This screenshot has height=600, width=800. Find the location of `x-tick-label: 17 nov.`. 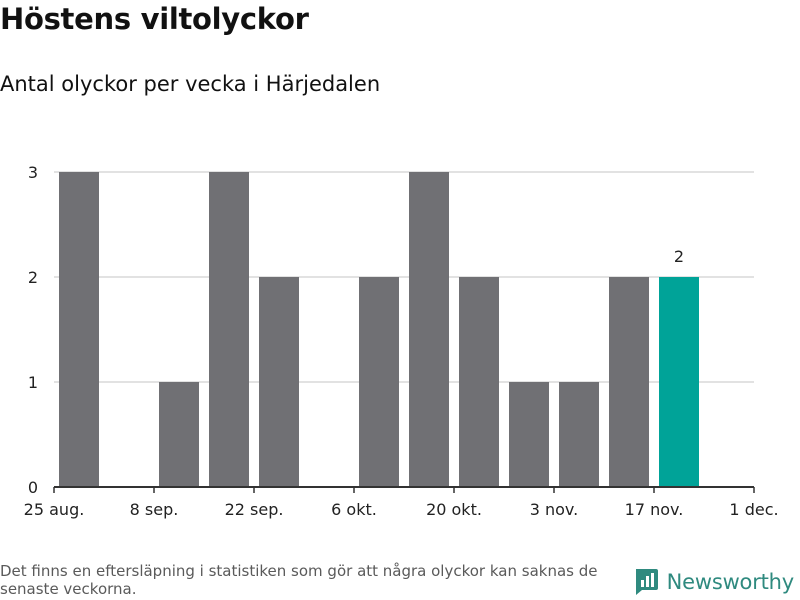

x-tick-label: 17 nov. is located at coordinates (654, 509).